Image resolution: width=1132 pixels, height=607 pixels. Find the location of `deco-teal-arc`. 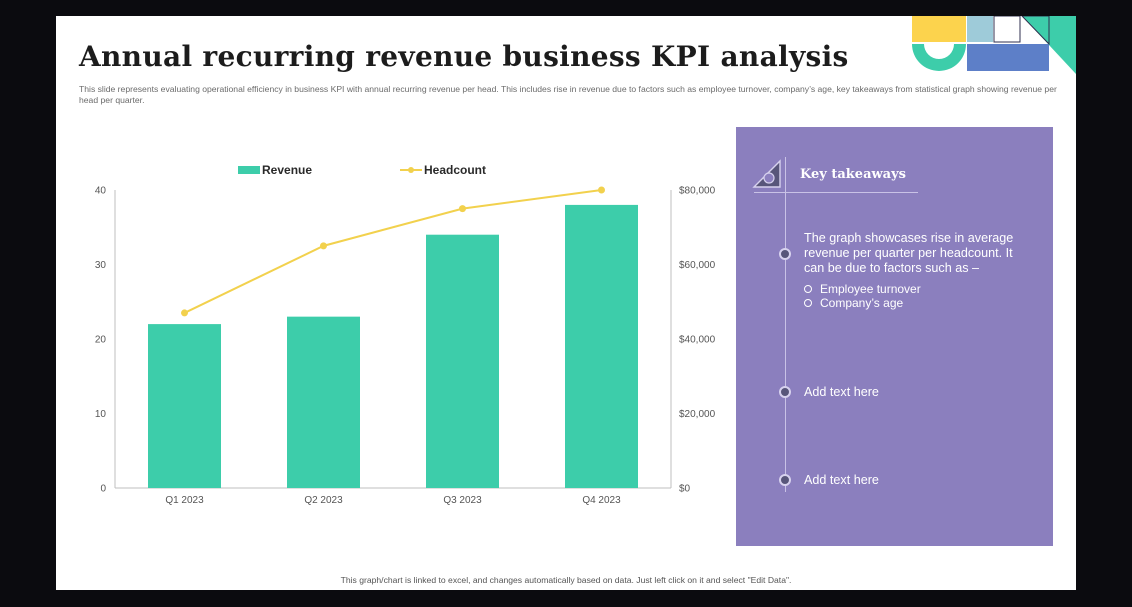

deco-teal-arc is located at coordinates (939, 57).